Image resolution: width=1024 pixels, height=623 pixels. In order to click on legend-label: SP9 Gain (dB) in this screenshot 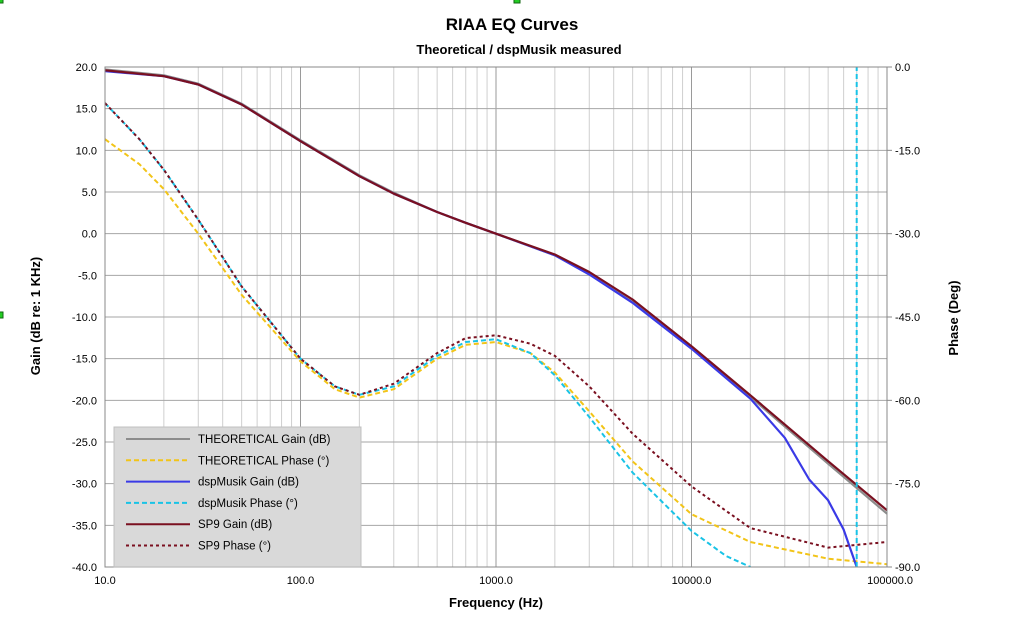, I will do `click(235, 525)`.